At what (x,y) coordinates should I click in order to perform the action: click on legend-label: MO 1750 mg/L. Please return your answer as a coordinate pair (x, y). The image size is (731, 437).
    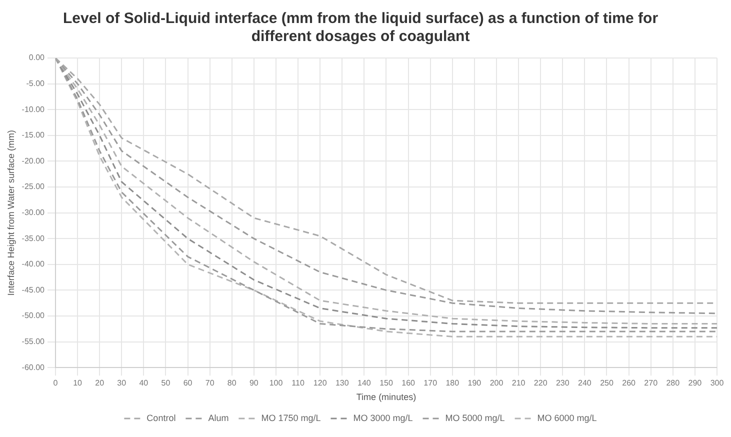
    Looking at the image, I should click on (291, 417).